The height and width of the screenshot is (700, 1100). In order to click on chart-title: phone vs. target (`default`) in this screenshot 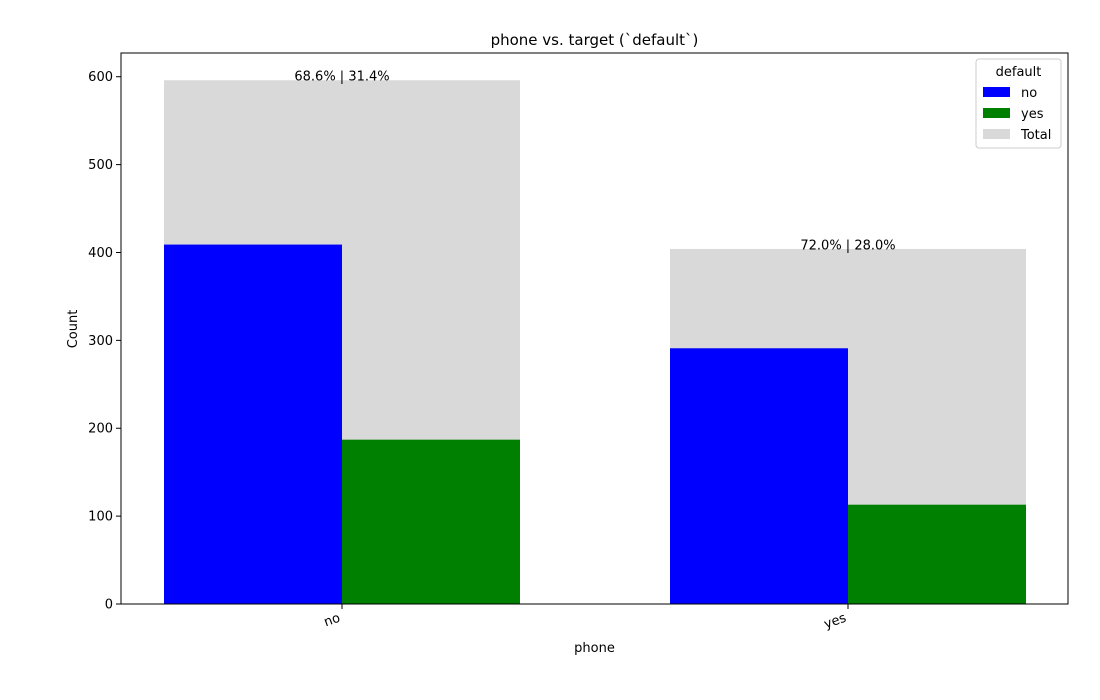, I will do `click(595, 40)`.